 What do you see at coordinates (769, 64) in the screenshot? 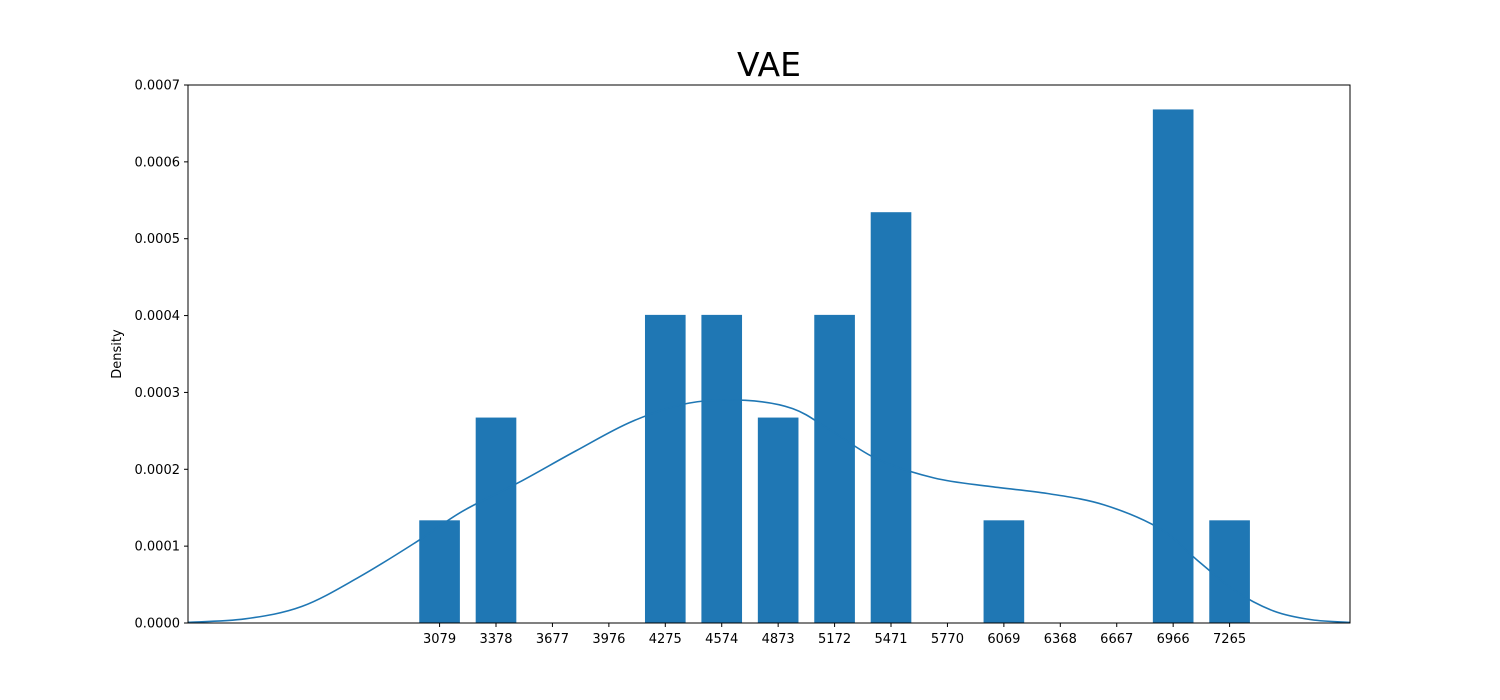
I see `chart-title: VAE` at bounding box center [769, 64].